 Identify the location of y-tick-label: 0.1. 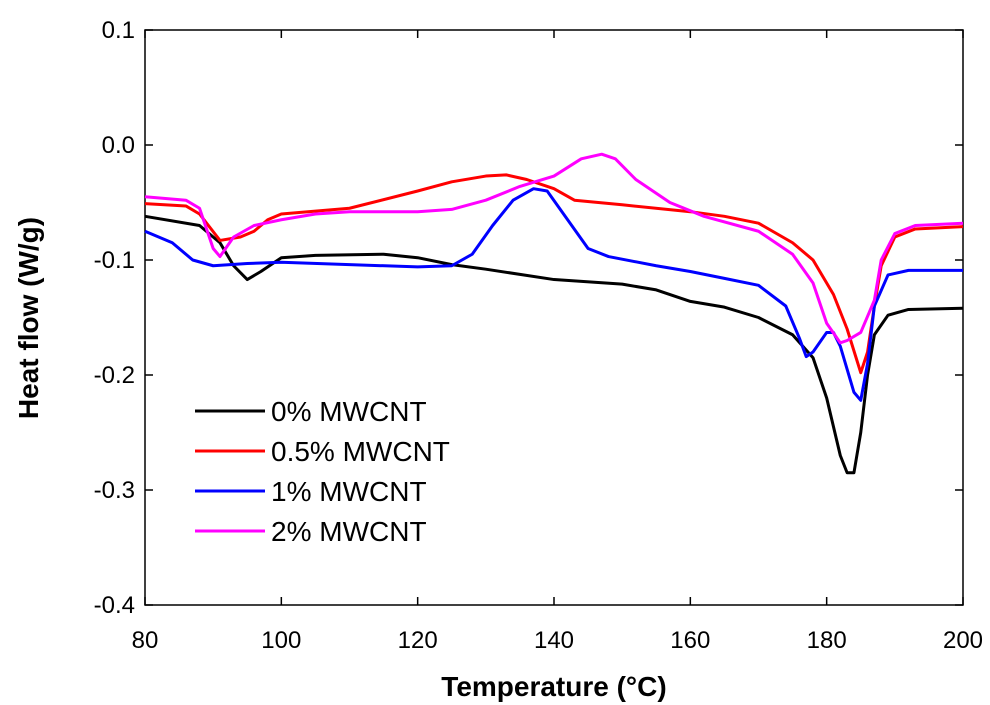
(118, 30).